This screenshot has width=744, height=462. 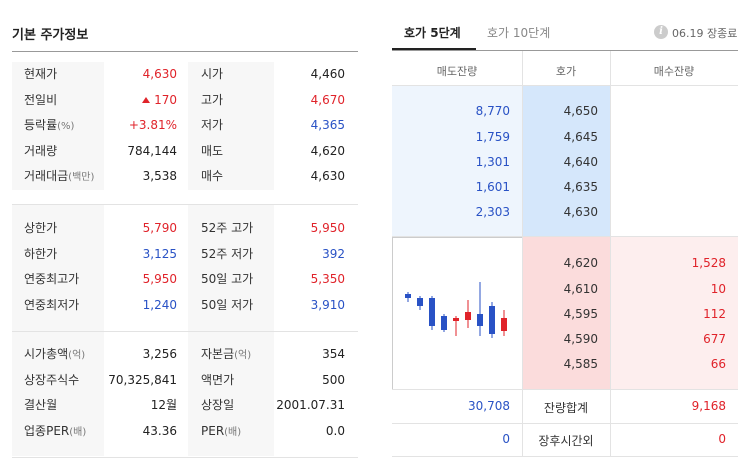 What do you see at coordinates (52, 304) in the screenshot?
I see `stat-label: 연중최저가` at bounding box center [52, 304].